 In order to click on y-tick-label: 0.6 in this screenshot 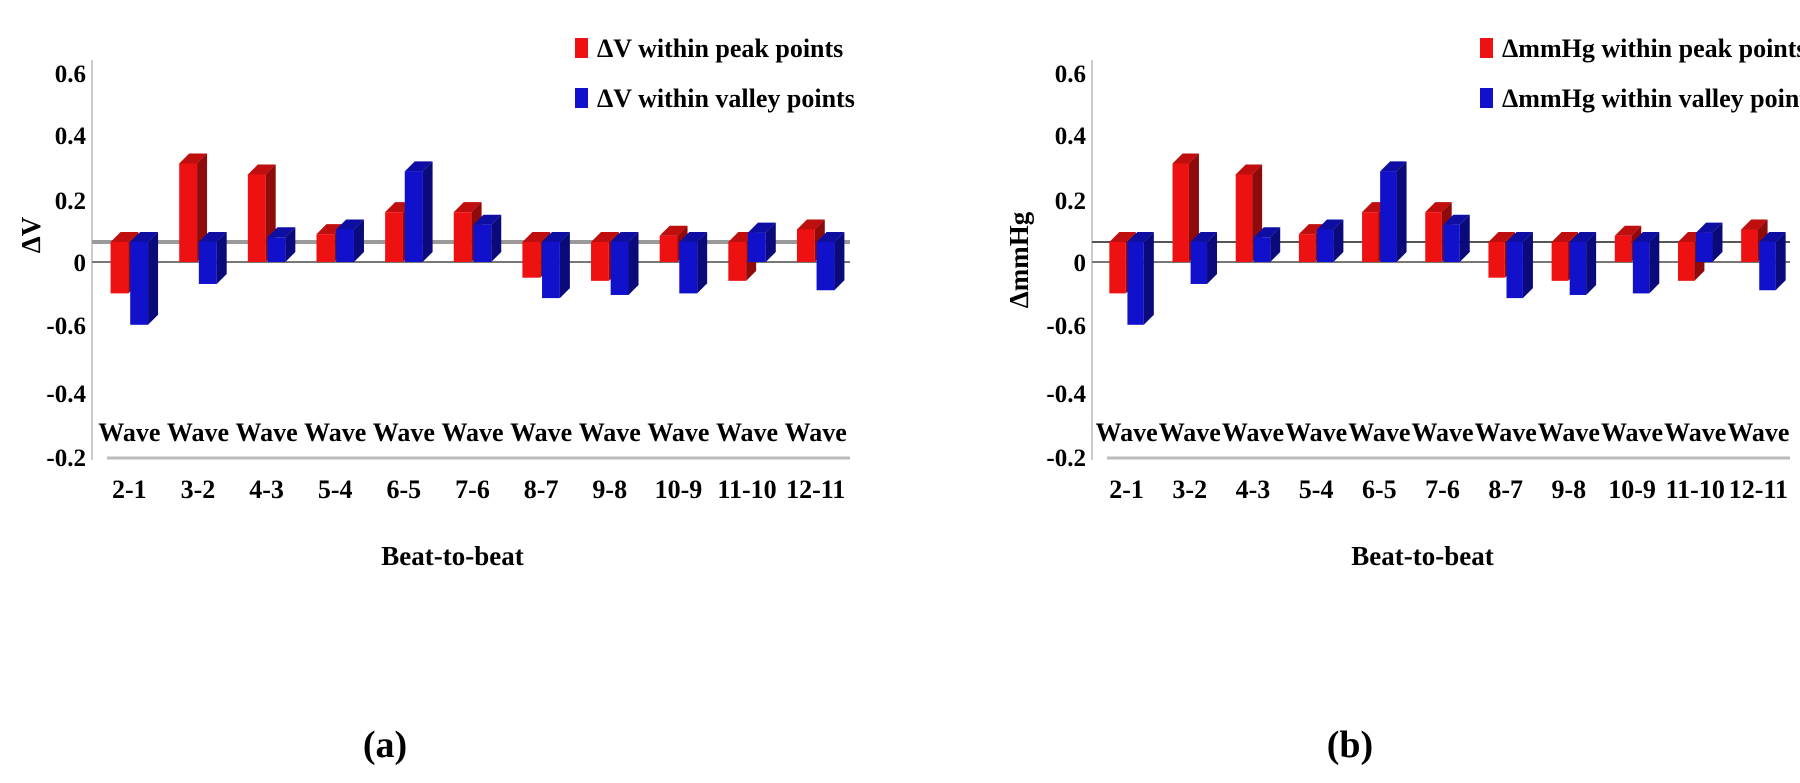, I will do `click(1070, 74)`.